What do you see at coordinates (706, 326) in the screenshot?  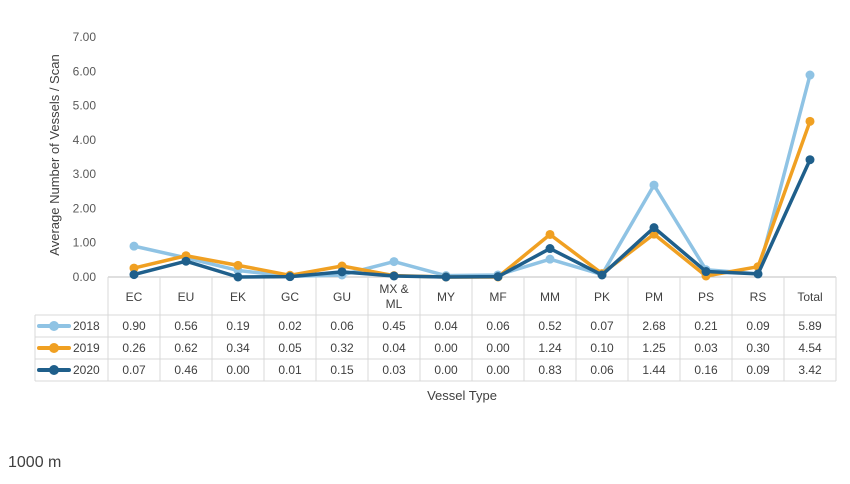 I see `table-cell-2018: 0.21` at bounding box center [706, 326].